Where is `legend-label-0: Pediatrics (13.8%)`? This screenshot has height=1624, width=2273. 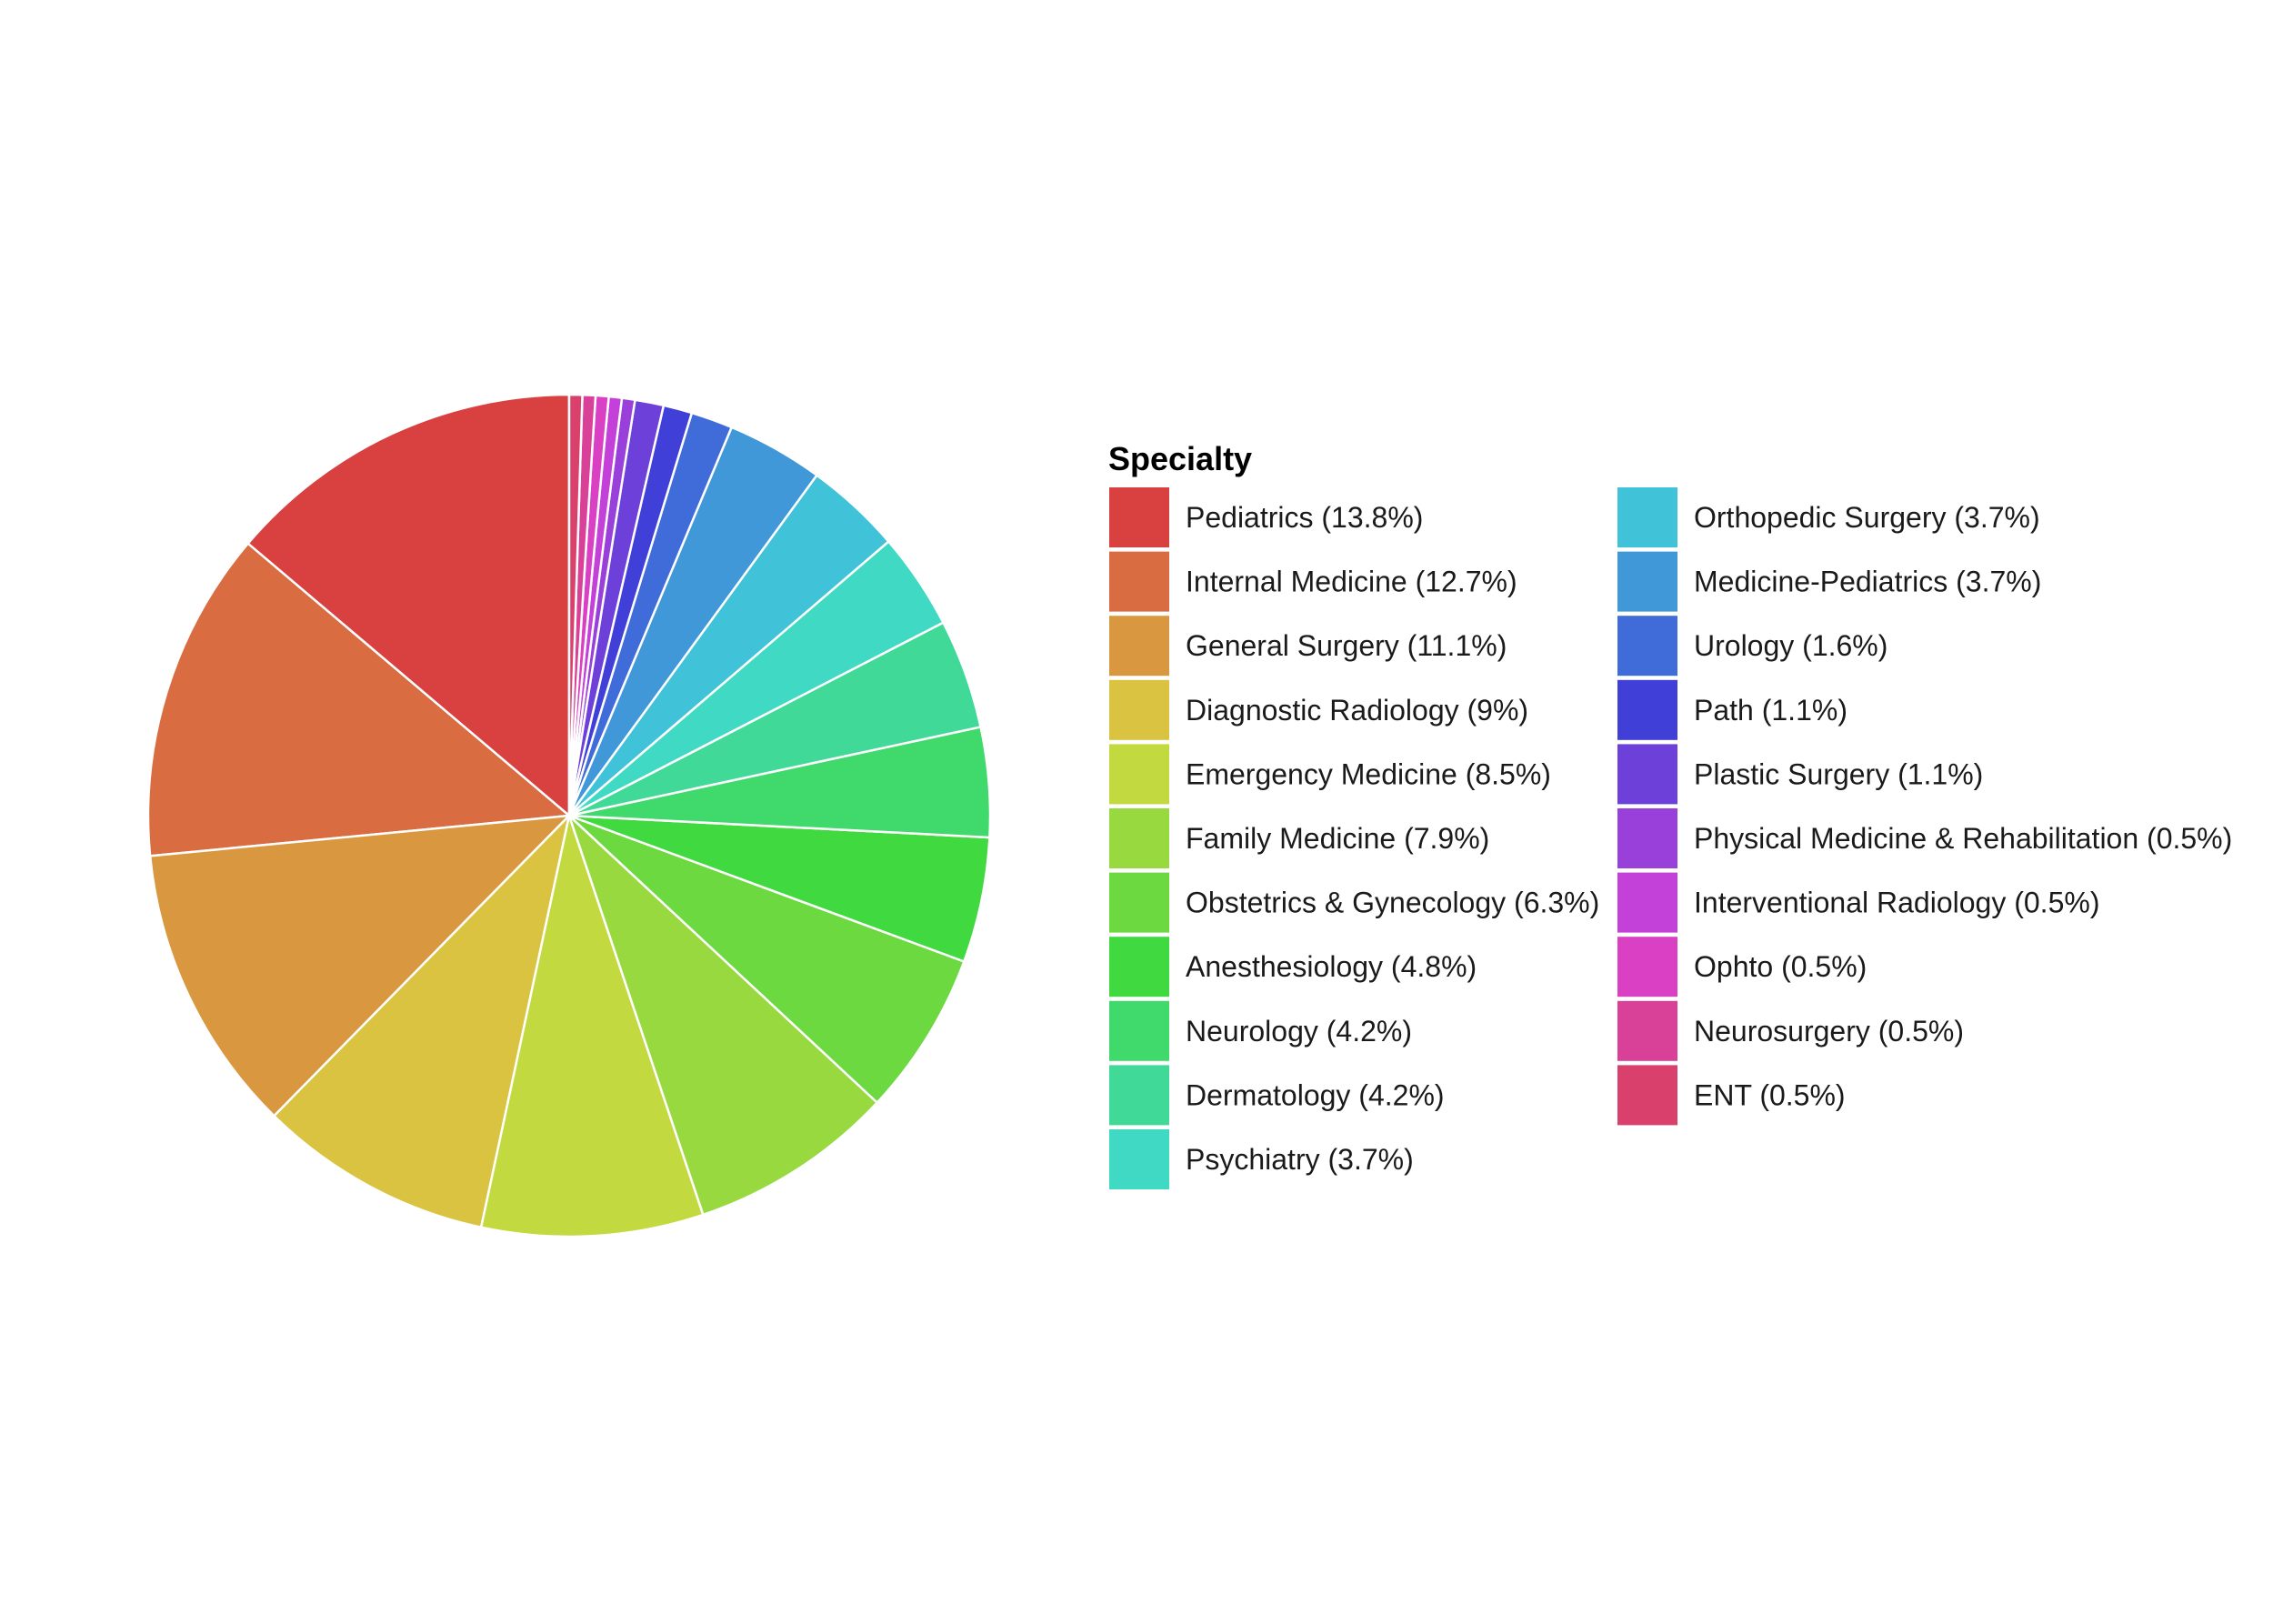 legend-label-0: Pediatrics (13.8%) is located at coordinates (1304, 517).